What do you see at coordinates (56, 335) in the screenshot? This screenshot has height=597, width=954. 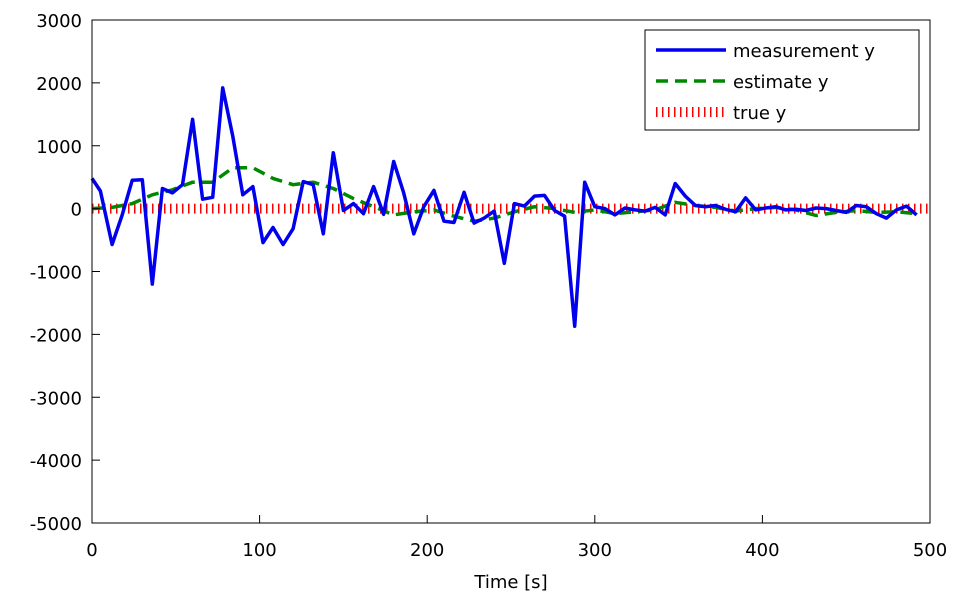 I see `y-tick-label: -2000` at bounding box center [56, 335].